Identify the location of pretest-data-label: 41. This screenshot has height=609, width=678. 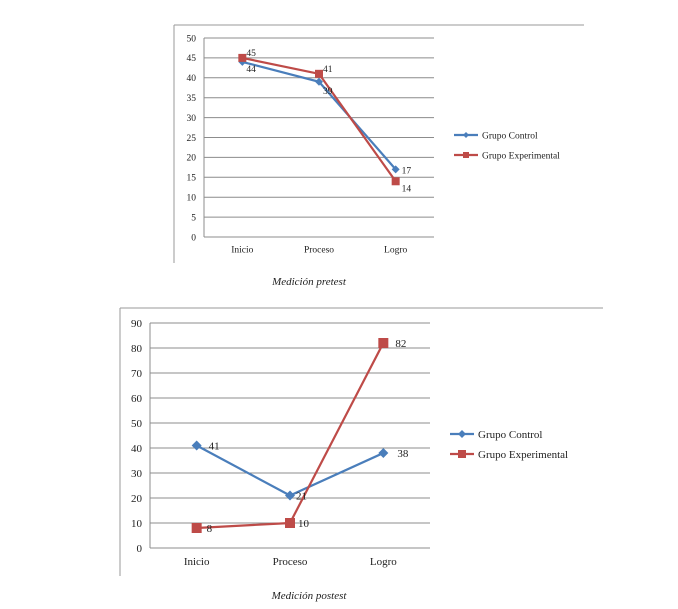
(328, 70).